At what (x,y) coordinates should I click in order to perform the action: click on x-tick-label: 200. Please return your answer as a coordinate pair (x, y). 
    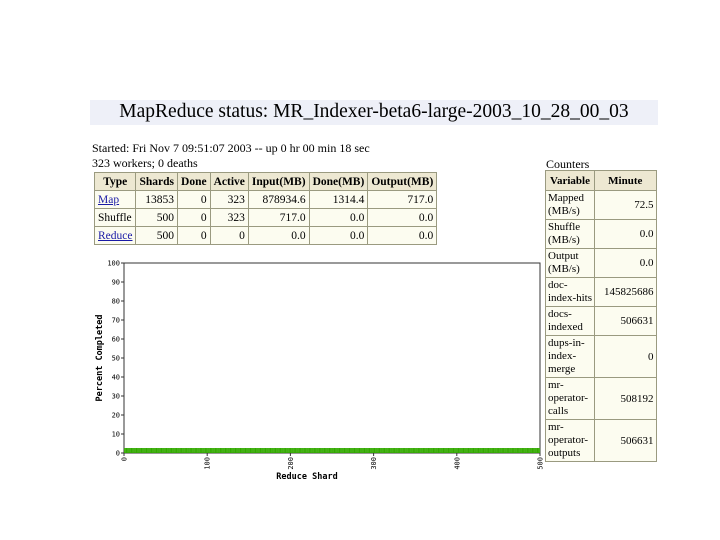
    Looking at the image, I should click on (291, 463).